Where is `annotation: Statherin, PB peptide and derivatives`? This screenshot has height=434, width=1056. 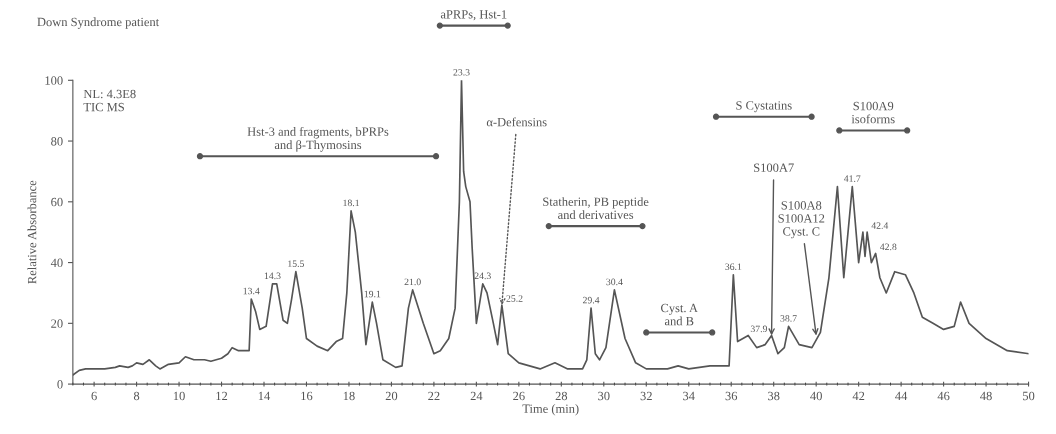
annotation: Statherin, PB peptide and derivatives is located at coordinates (596, 208).